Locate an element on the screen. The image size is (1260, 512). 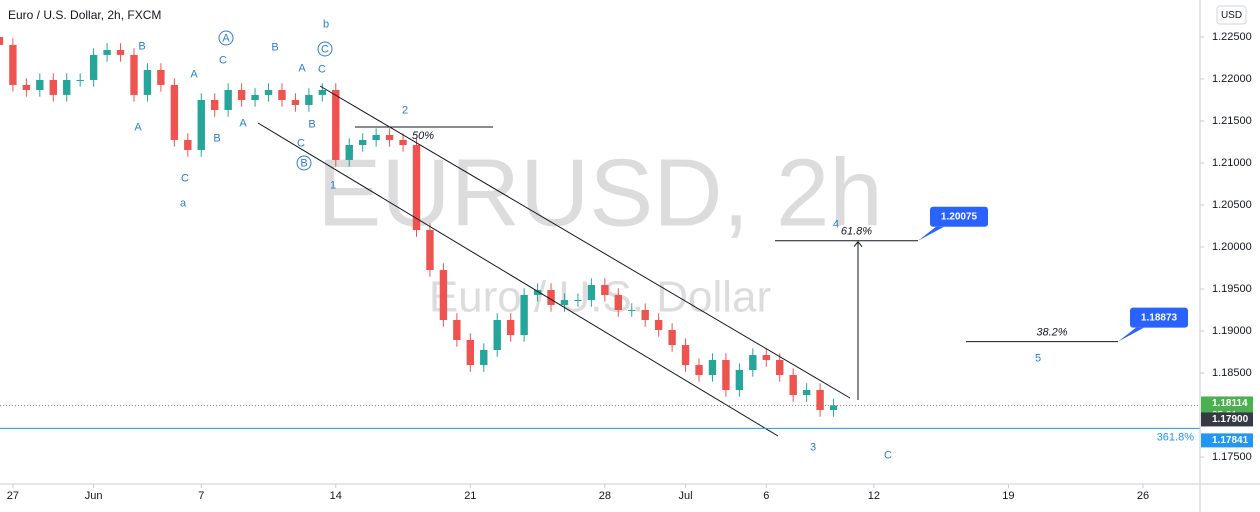
y-tick-label: 1.19500 is located at coordinates (1232, 289).